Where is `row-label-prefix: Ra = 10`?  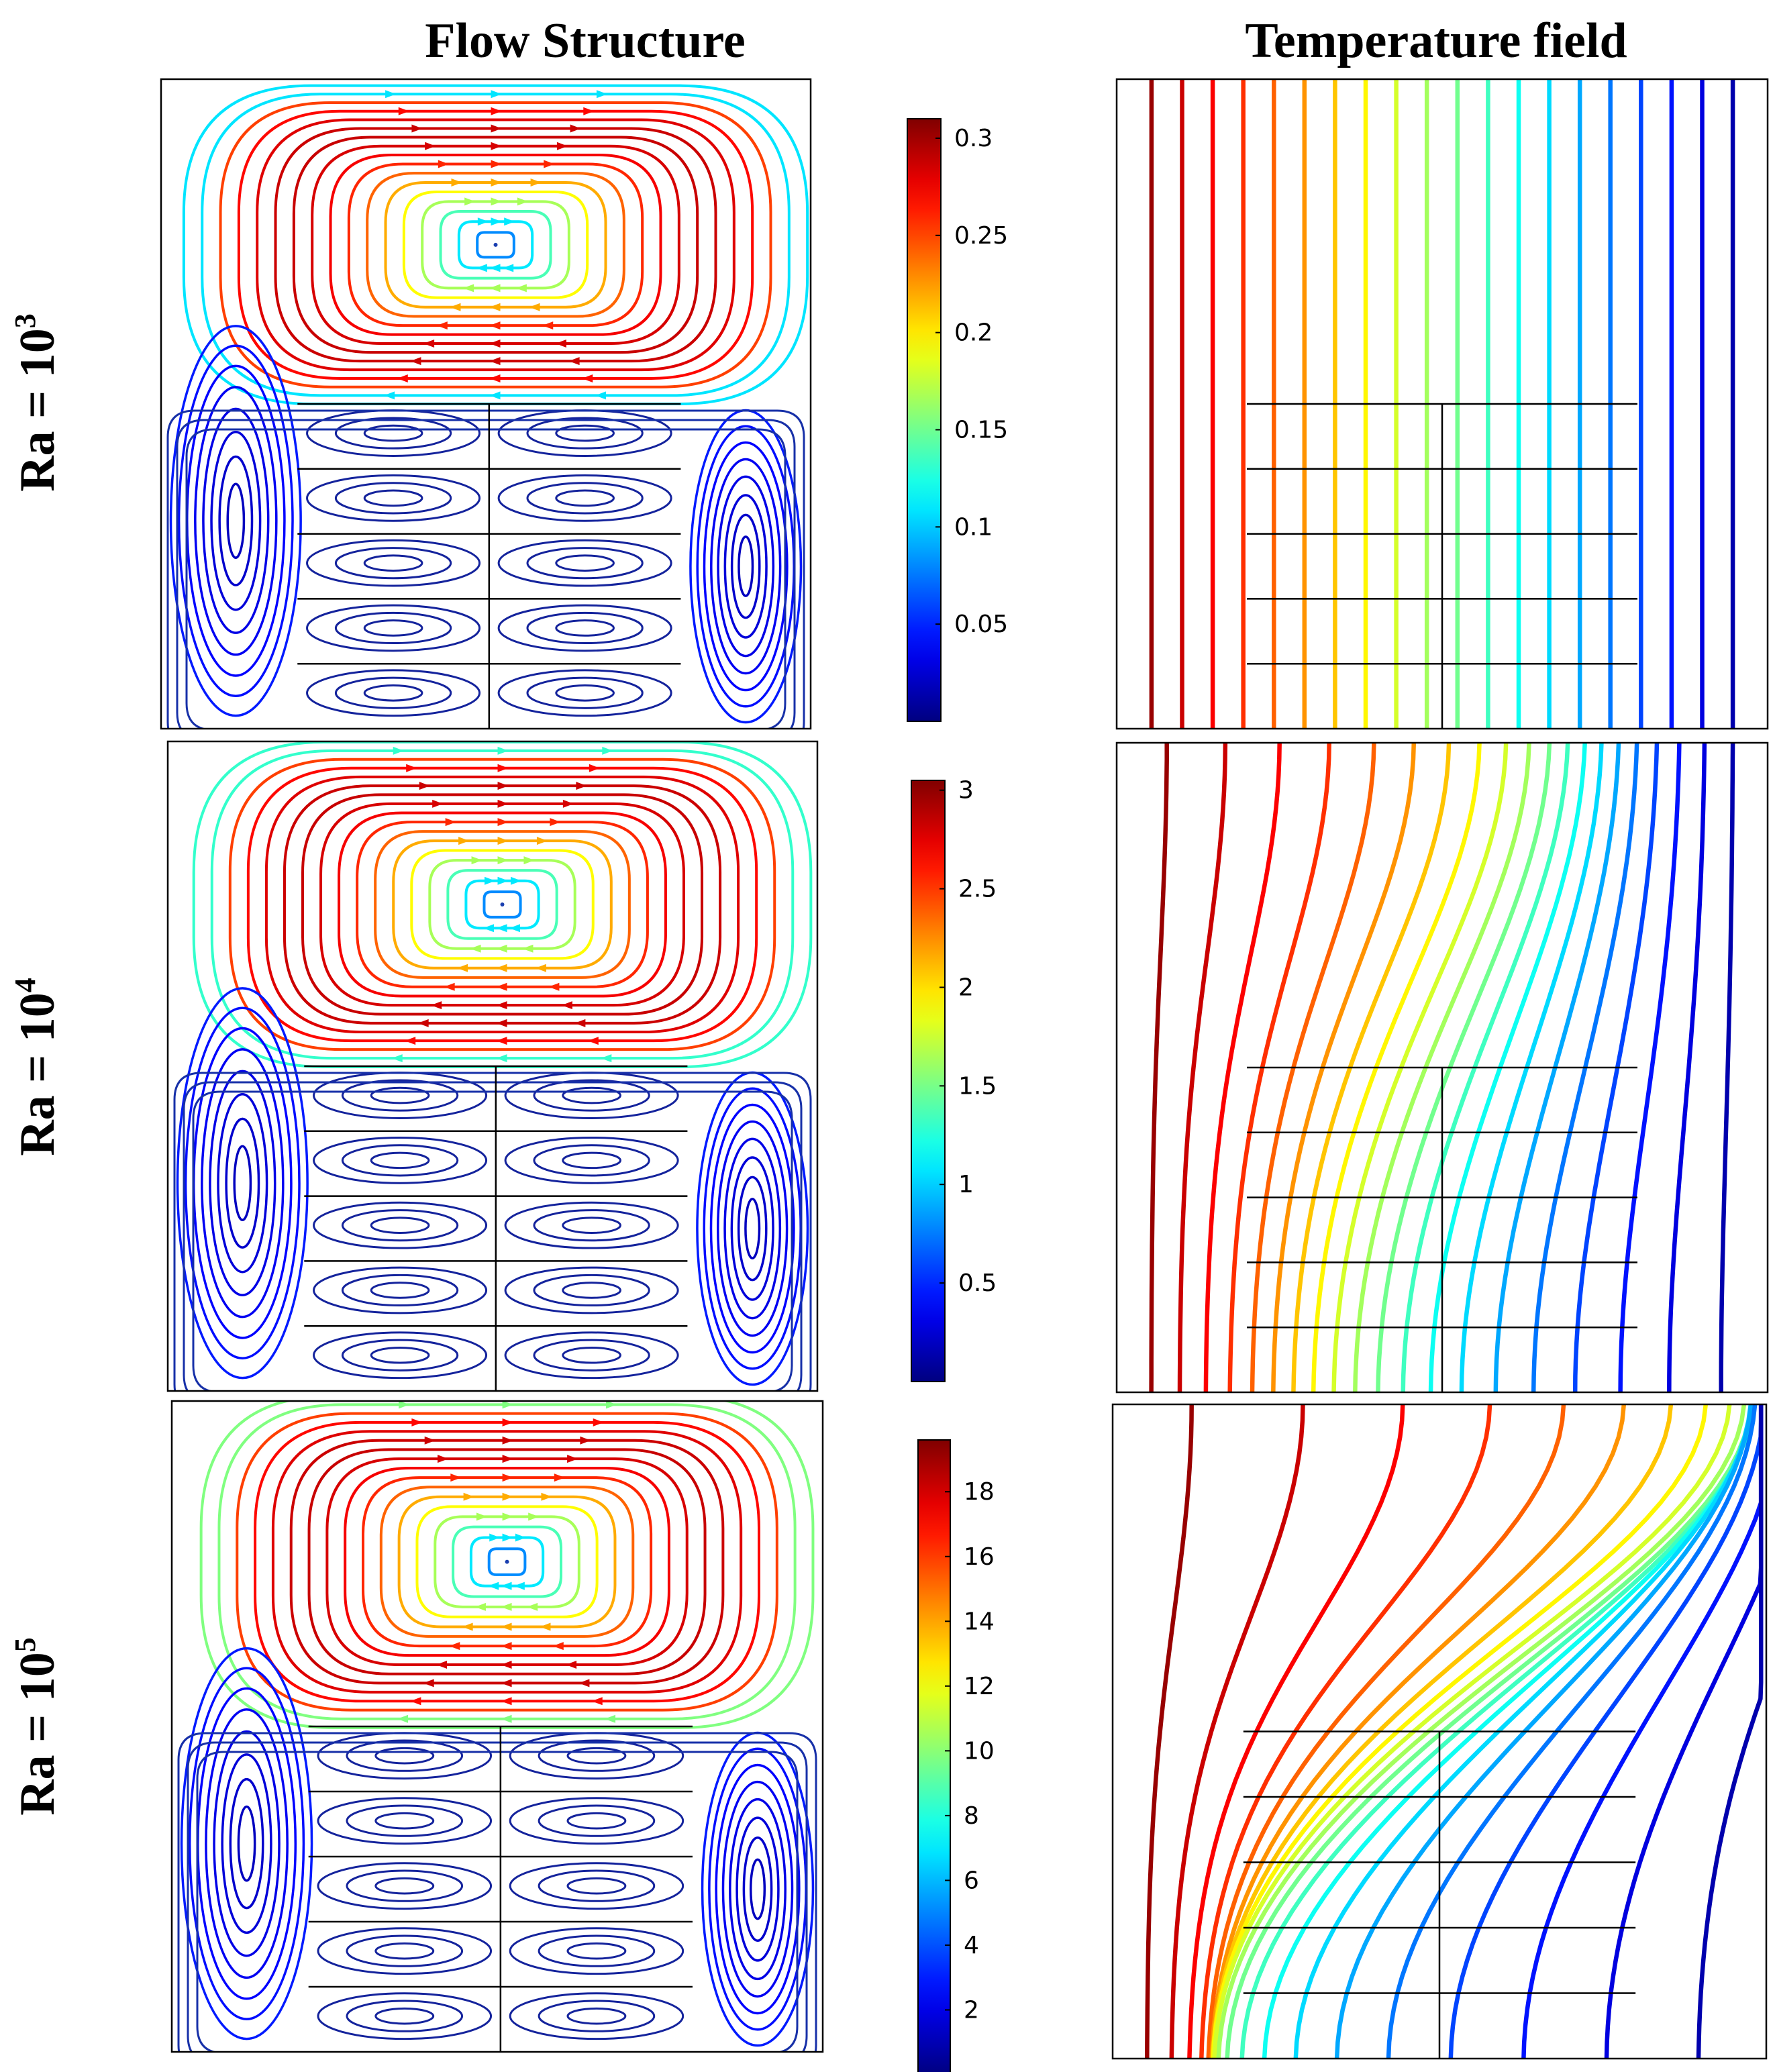
row-label-prefix: Ra = 10 is located at coordinates (37, 1074).